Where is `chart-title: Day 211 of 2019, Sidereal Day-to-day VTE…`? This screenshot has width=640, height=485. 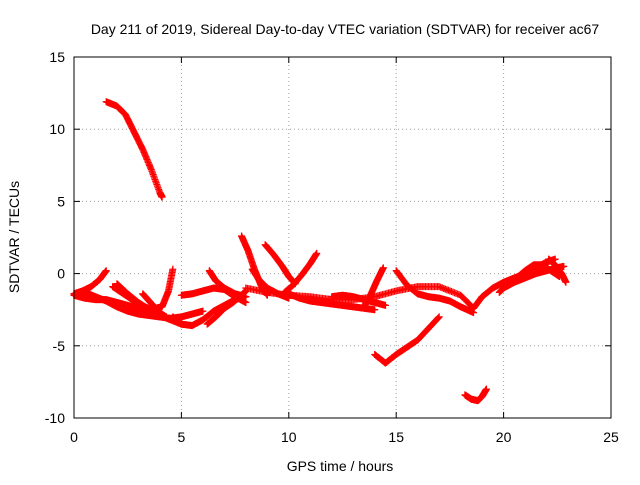 chart-title: Day 211 of 2019, Sidereal Day-to-day VTE… is located at coordinates (345, 29).